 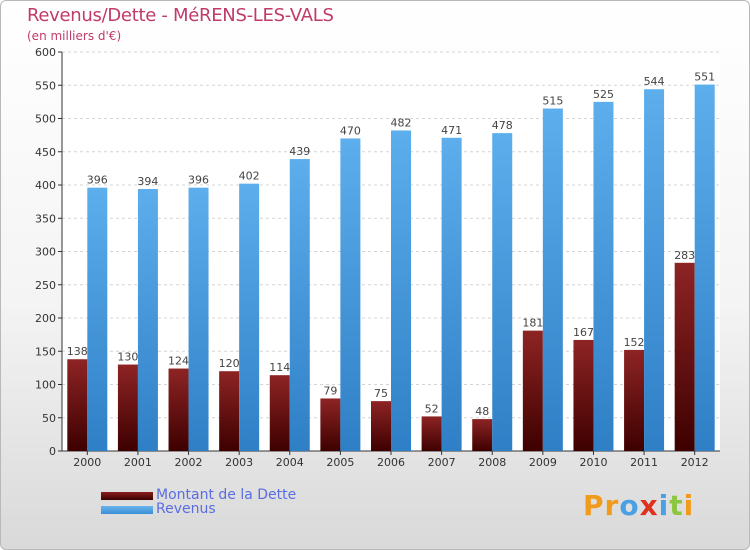 What do you see at coordinates (45, 252) in the screenshot?
I see `y-tick-label: 300` at bounding box center [45, 252].